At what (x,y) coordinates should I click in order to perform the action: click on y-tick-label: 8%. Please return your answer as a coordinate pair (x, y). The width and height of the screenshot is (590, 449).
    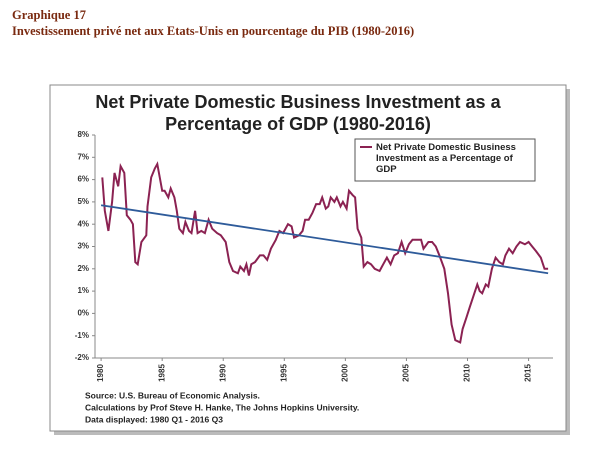
    Looking at the image, I should click on (83, 134).